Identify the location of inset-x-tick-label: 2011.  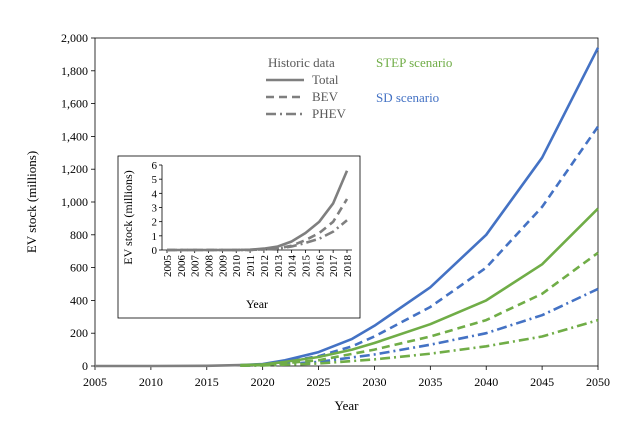
(251, 266).